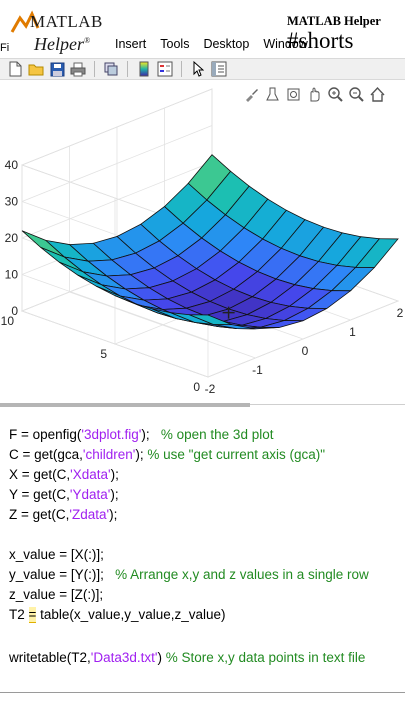 Image resolution: width=405 pixels, height=720 pixels. Describe the element at coordinates (12, 165) in the screenshot. I see `tick-label: 40` at that location.